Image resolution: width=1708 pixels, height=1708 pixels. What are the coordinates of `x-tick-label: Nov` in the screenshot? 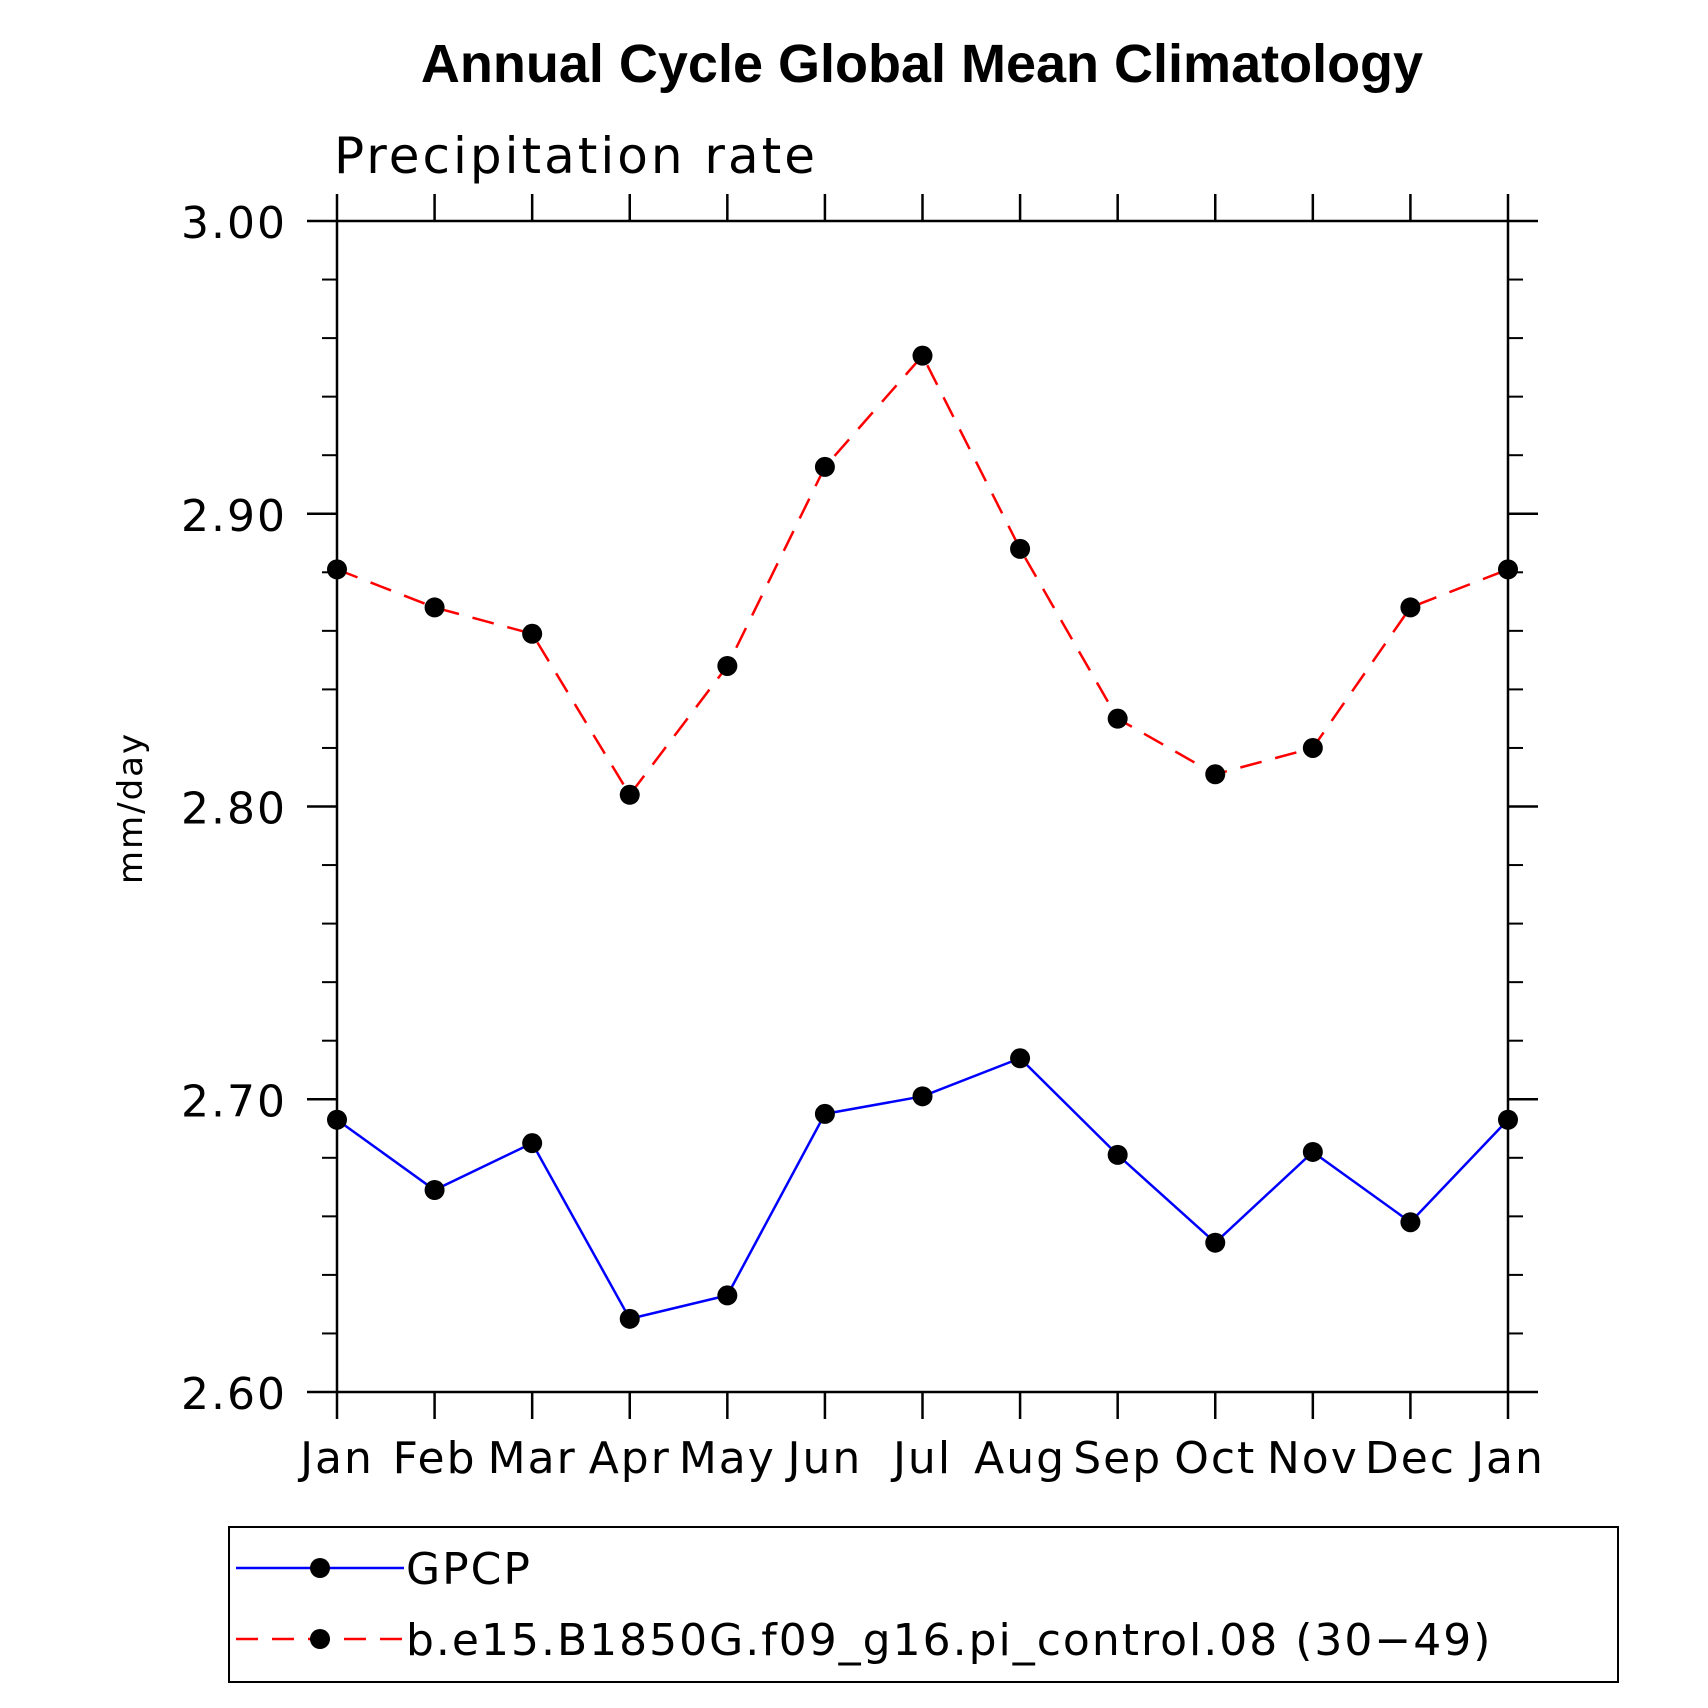 It's located at (1313, 1458).